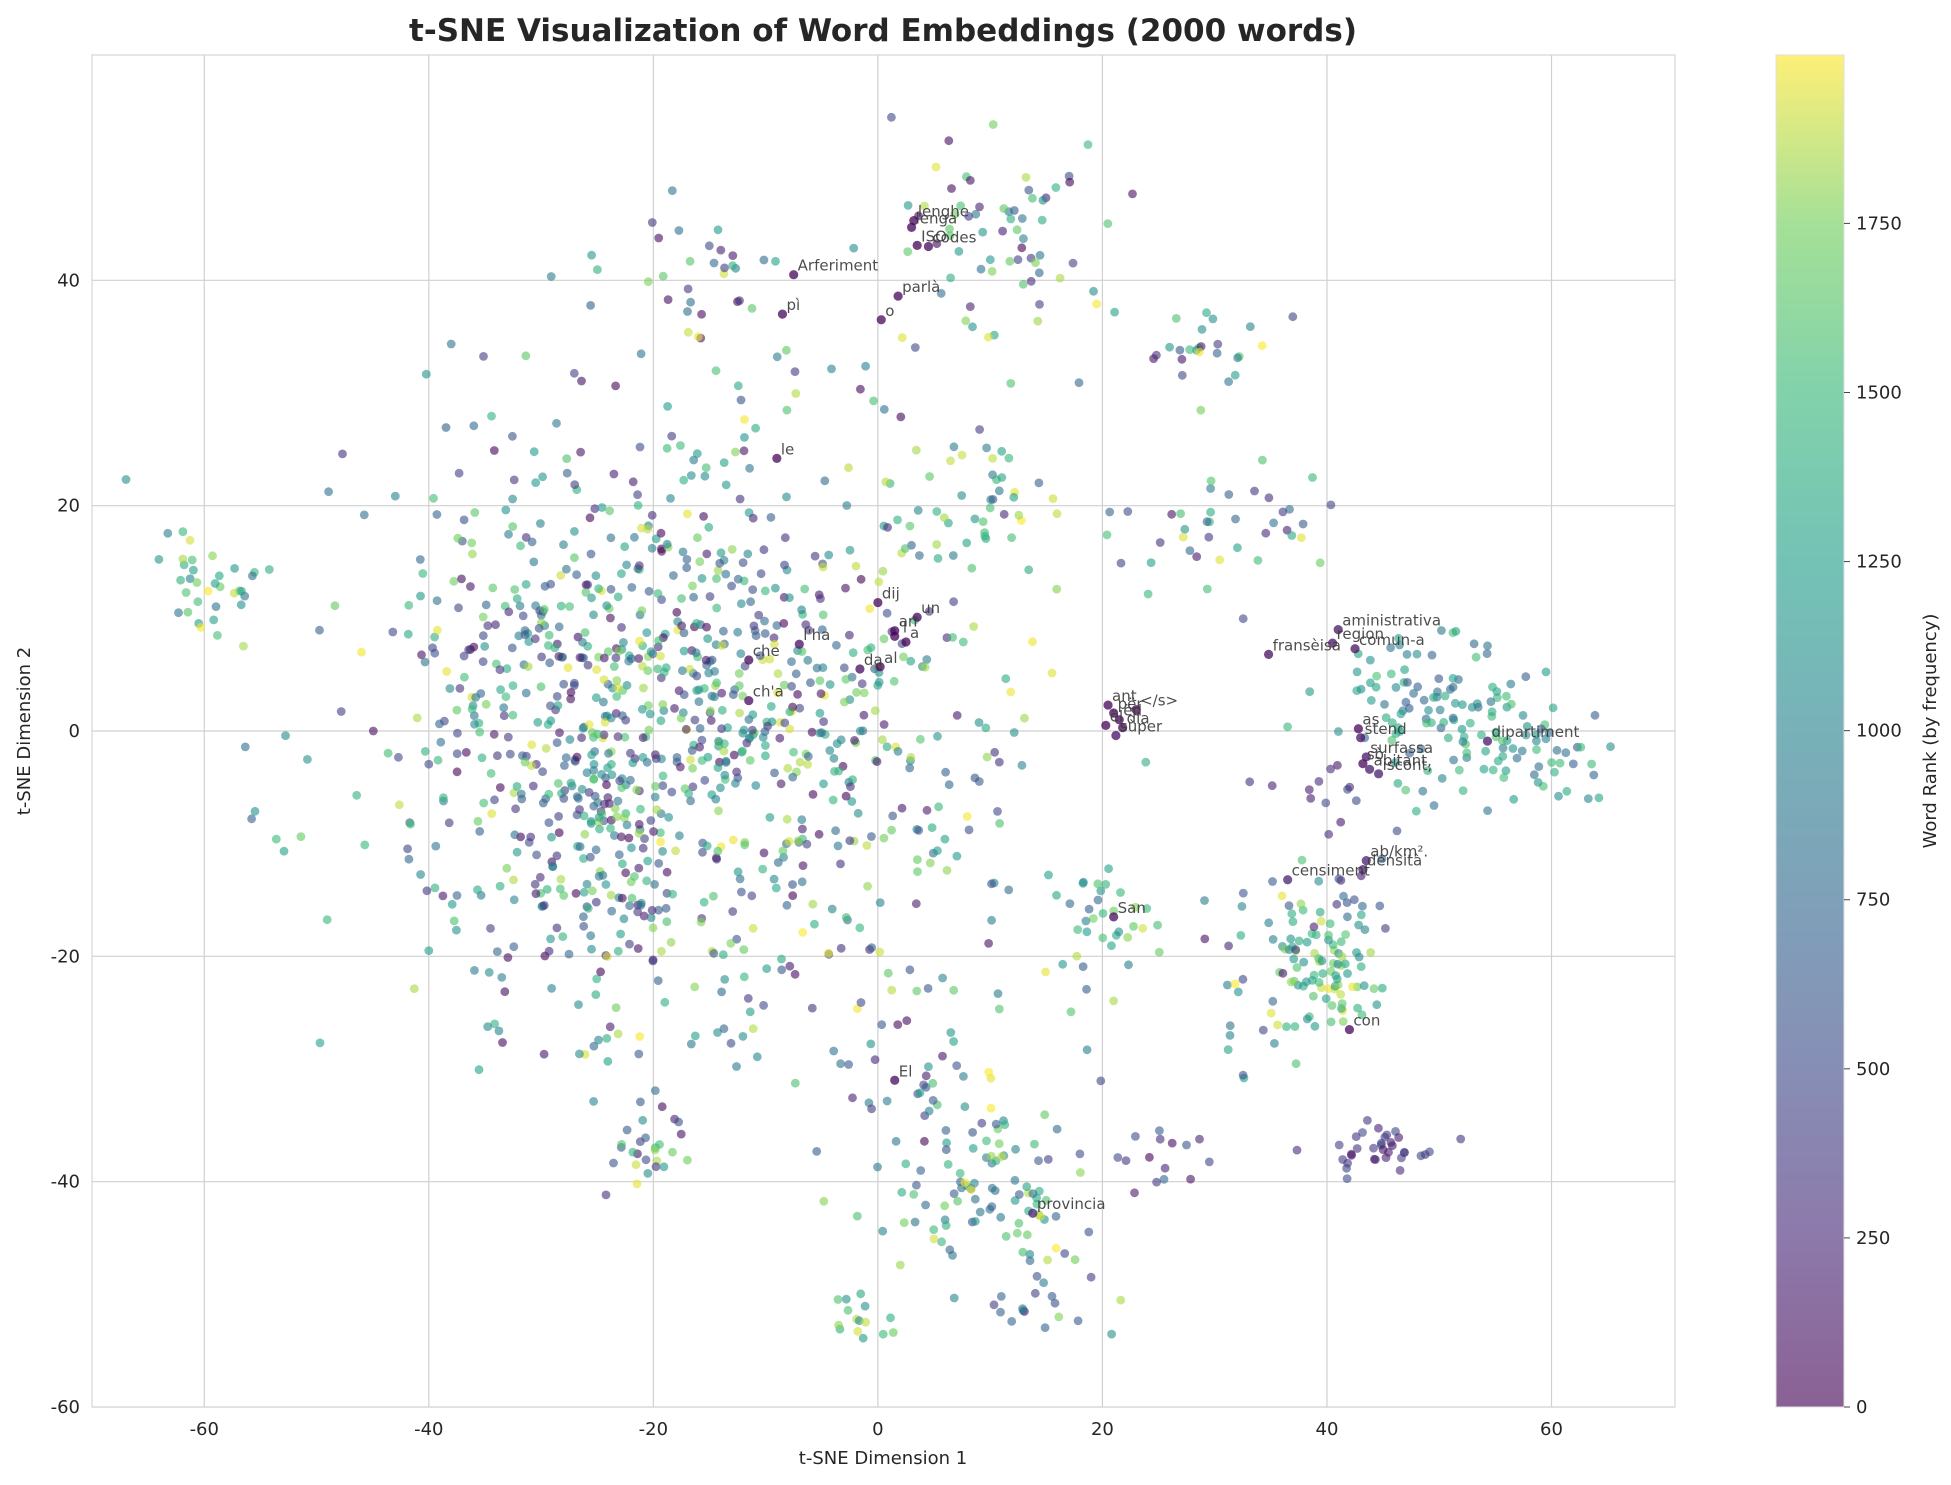  Describe the element at coordinates (895, 1080) in the screenshot. I see `labeled-point` at that location.